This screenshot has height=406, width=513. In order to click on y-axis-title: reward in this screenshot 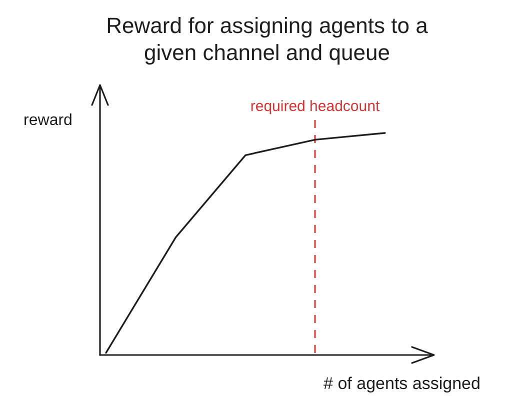, I will do `click(48, 120)`.